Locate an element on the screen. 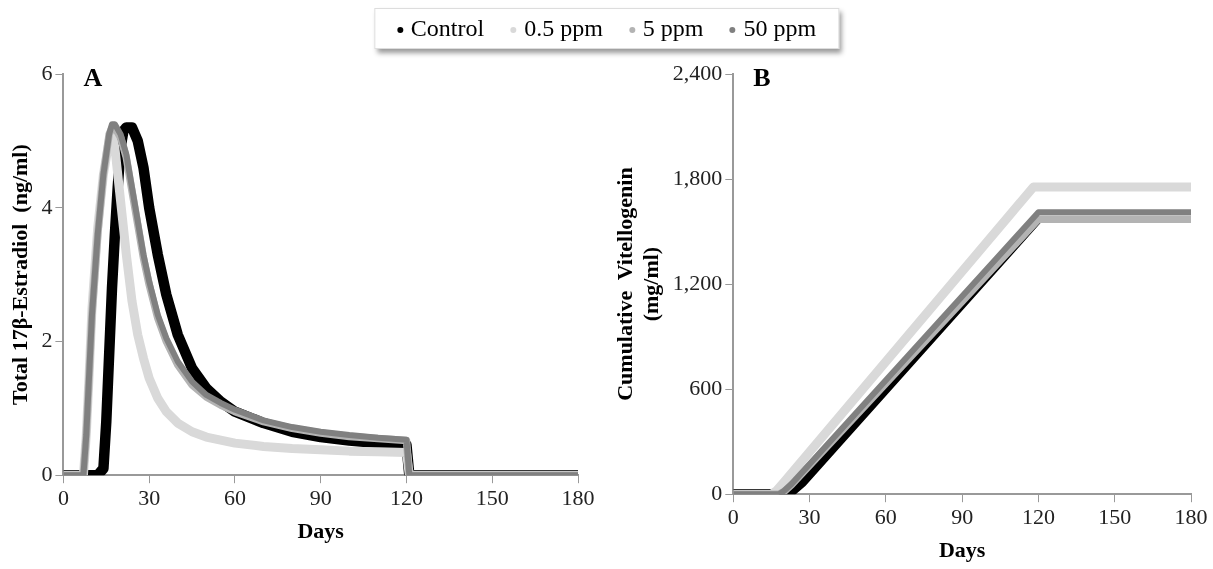  legend-label: Control is located at coordinates (447, 28).